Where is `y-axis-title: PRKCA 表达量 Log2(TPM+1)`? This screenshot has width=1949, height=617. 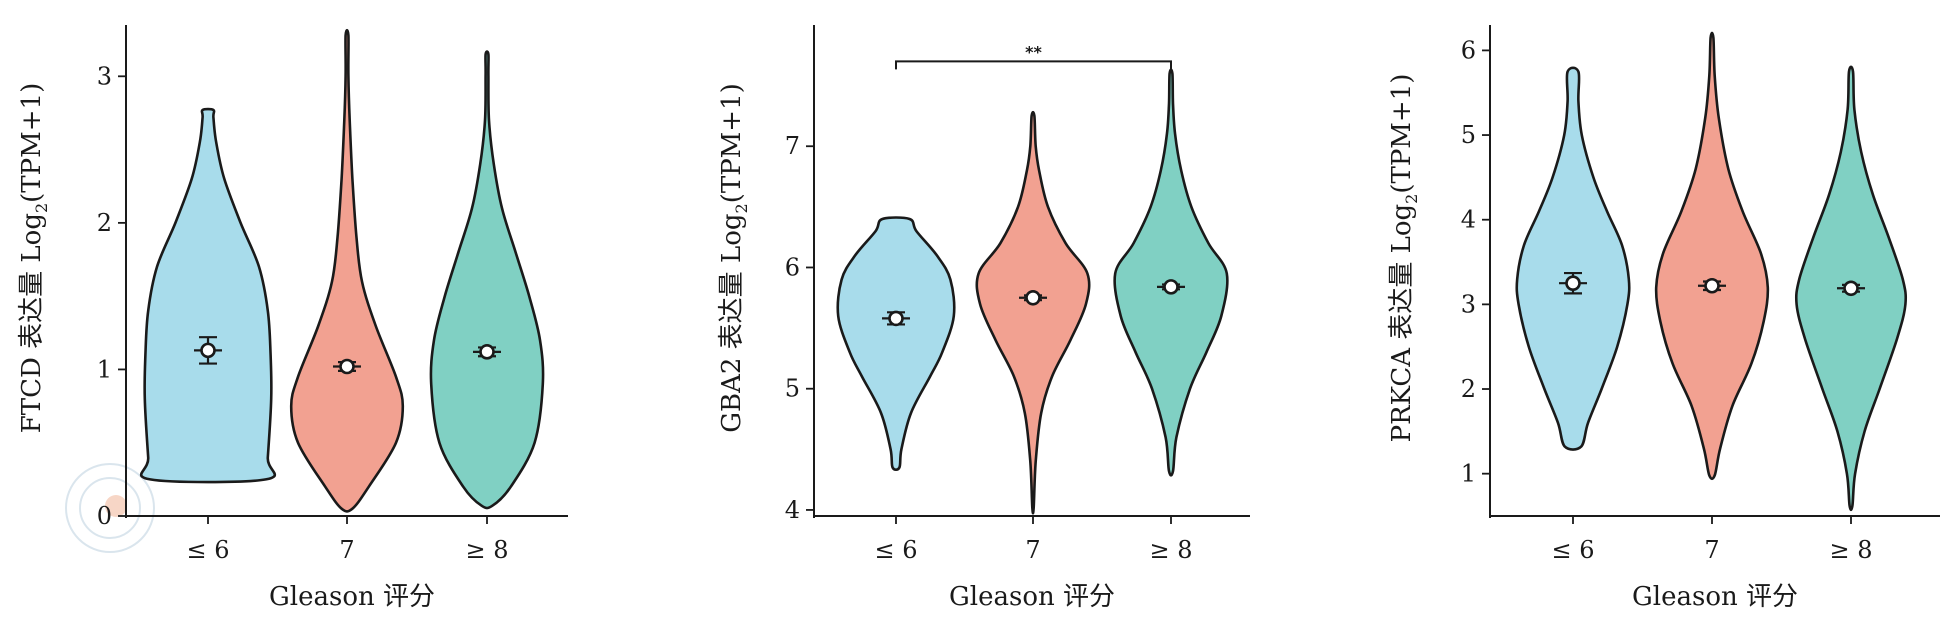 y-axis-title: PRKCA 表达量 Log2(TPM+1) is located at coordinates (1404, 258).